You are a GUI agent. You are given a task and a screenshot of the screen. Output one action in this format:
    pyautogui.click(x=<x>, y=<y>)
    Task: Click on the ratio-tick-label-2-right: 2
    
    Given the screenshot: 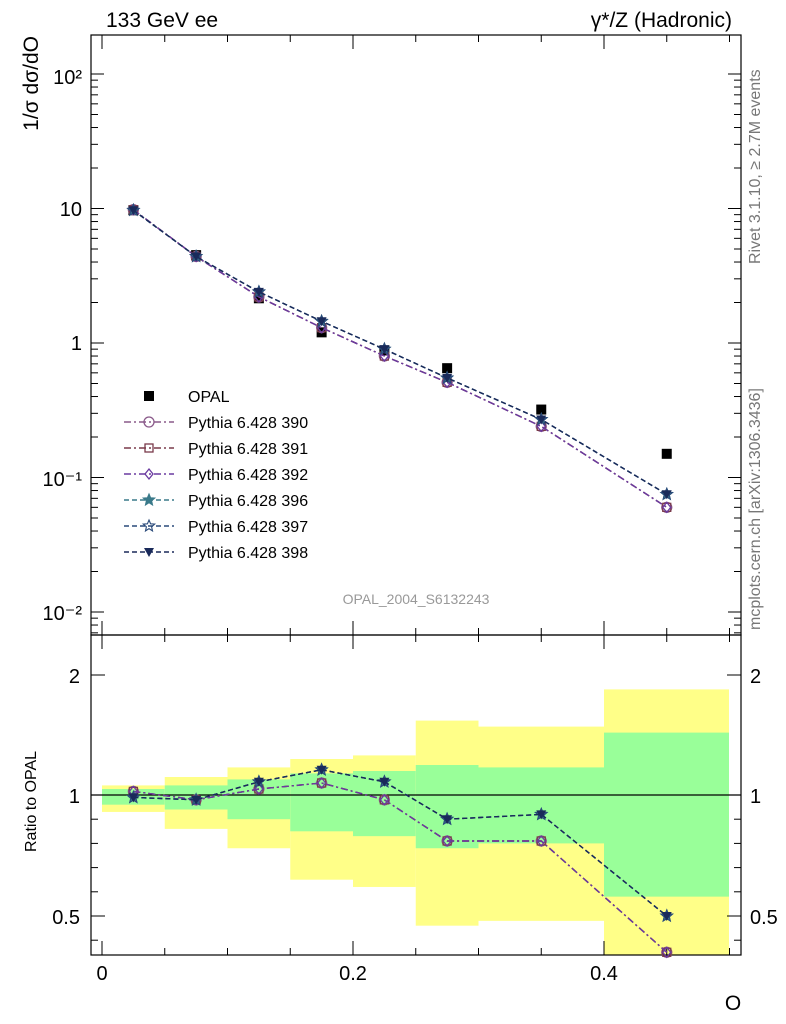 What is the action you would take?
    pyautogui.click(x=755, y=677)
    